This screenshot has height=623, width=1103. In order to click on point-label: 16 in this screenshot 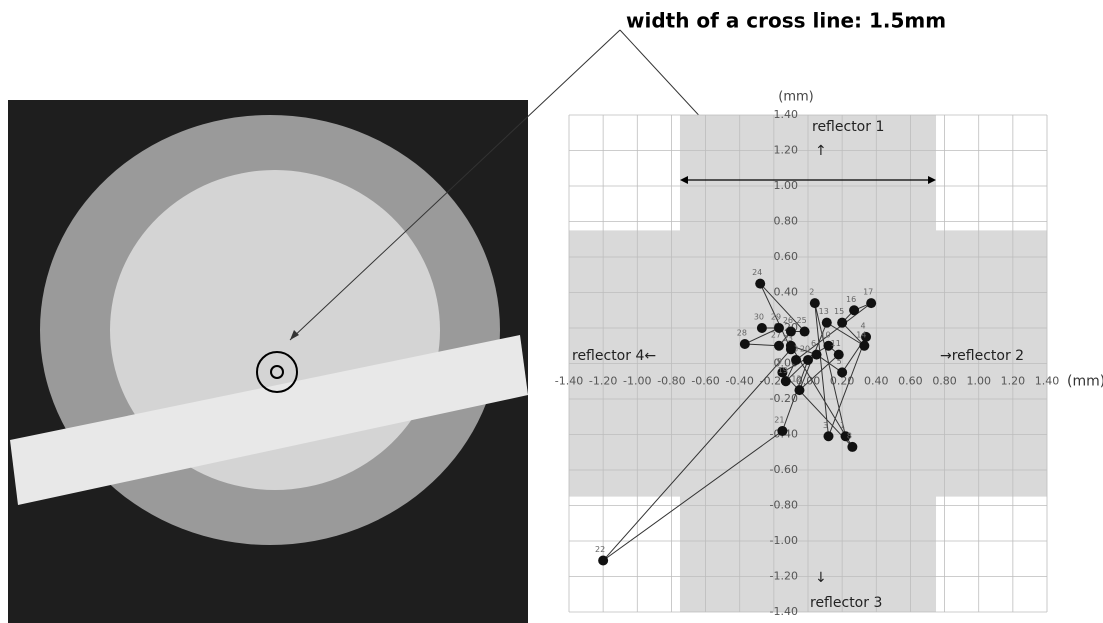, I will do `click(851, 299)`.